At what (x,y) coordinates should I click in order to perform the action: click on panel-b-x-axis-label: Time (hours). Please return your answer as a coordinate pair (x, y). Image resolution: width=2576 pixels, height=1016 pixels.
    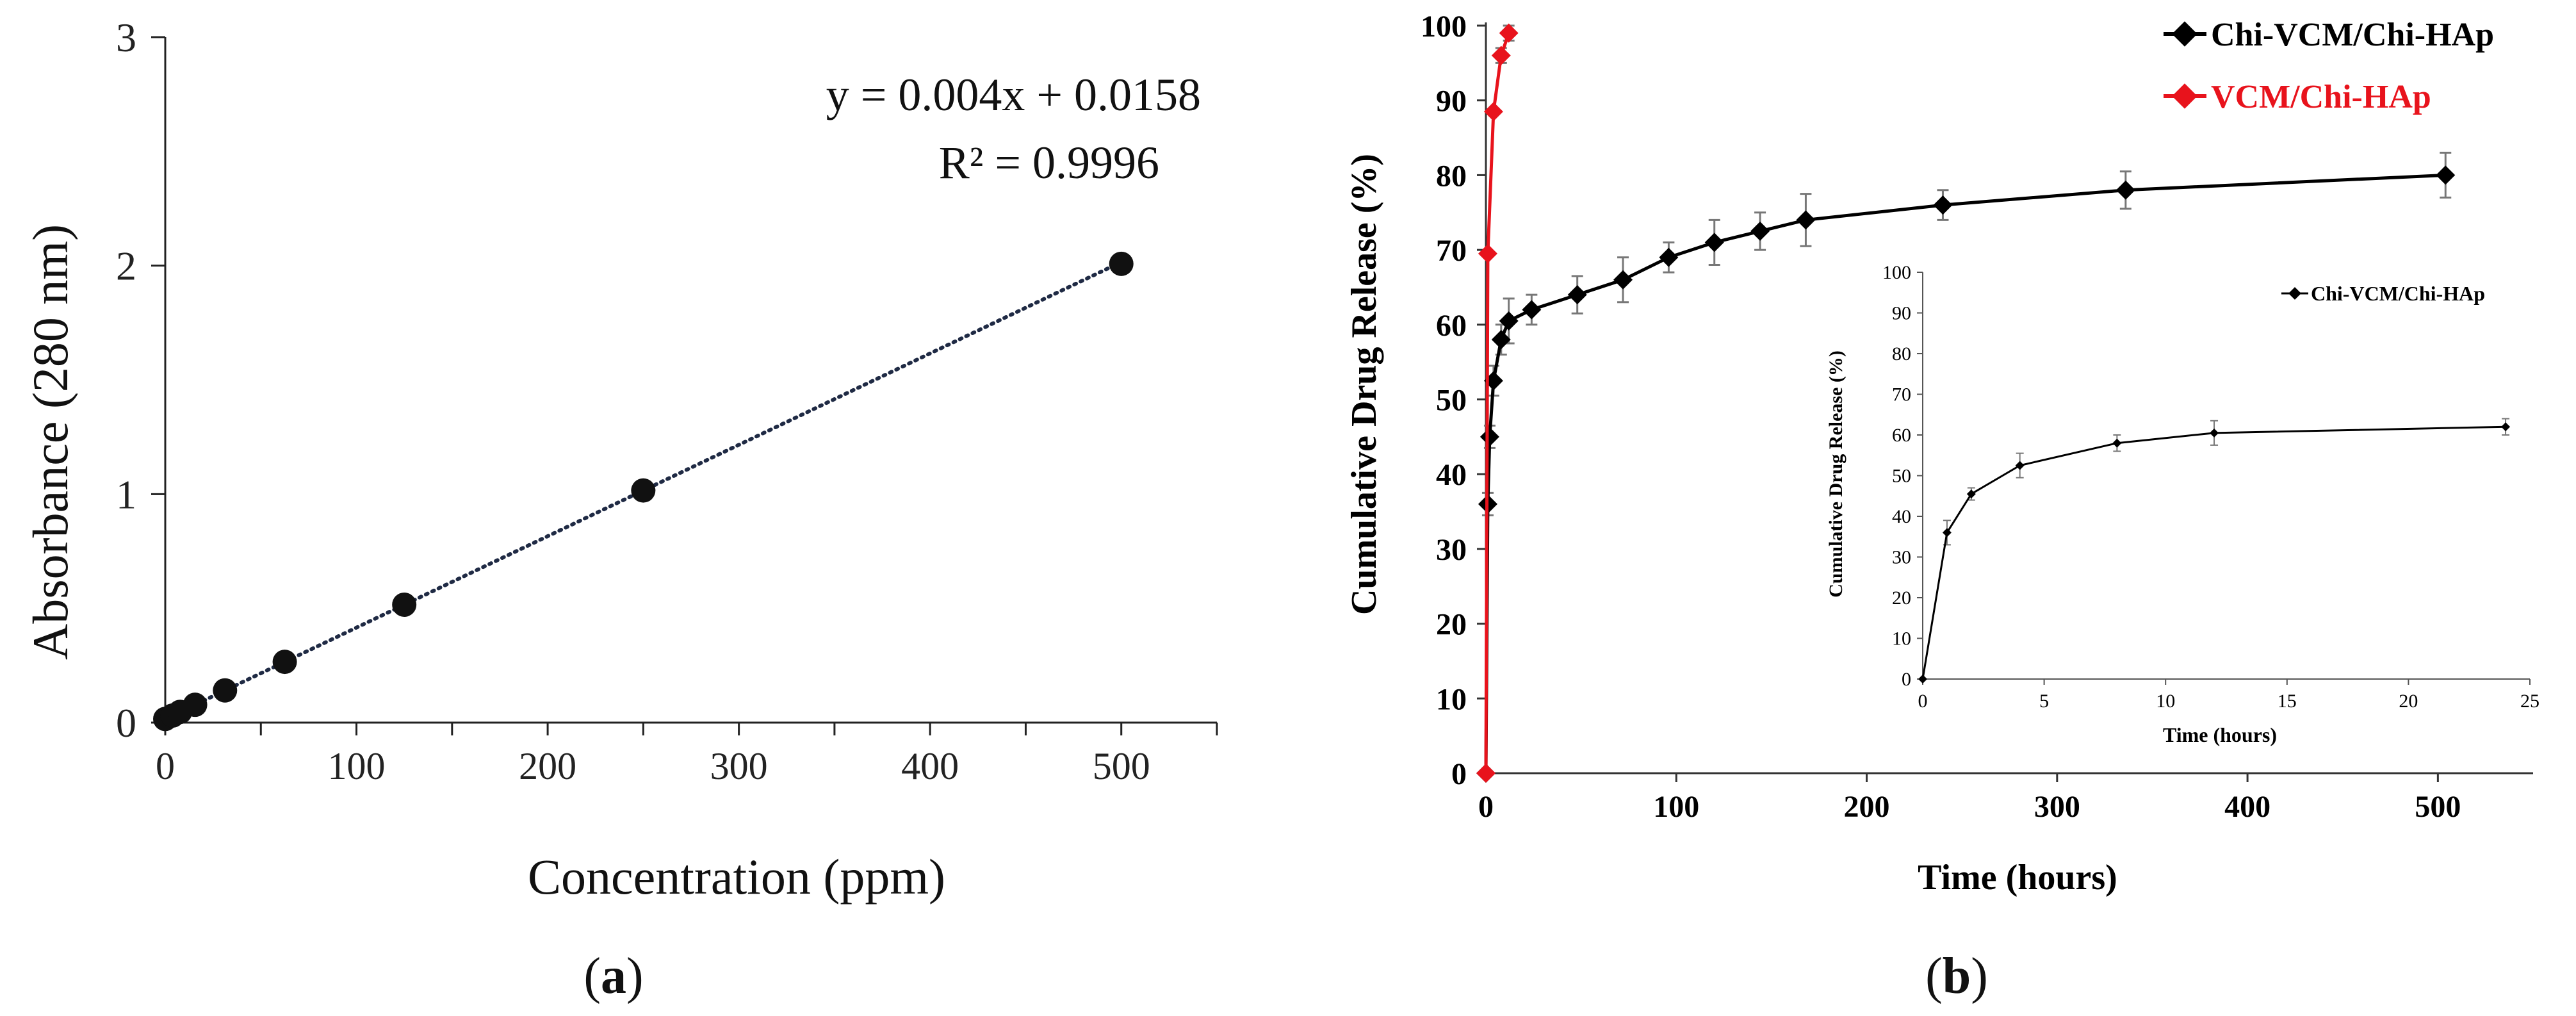
    Looking at the image, I should click on (2017, 877).